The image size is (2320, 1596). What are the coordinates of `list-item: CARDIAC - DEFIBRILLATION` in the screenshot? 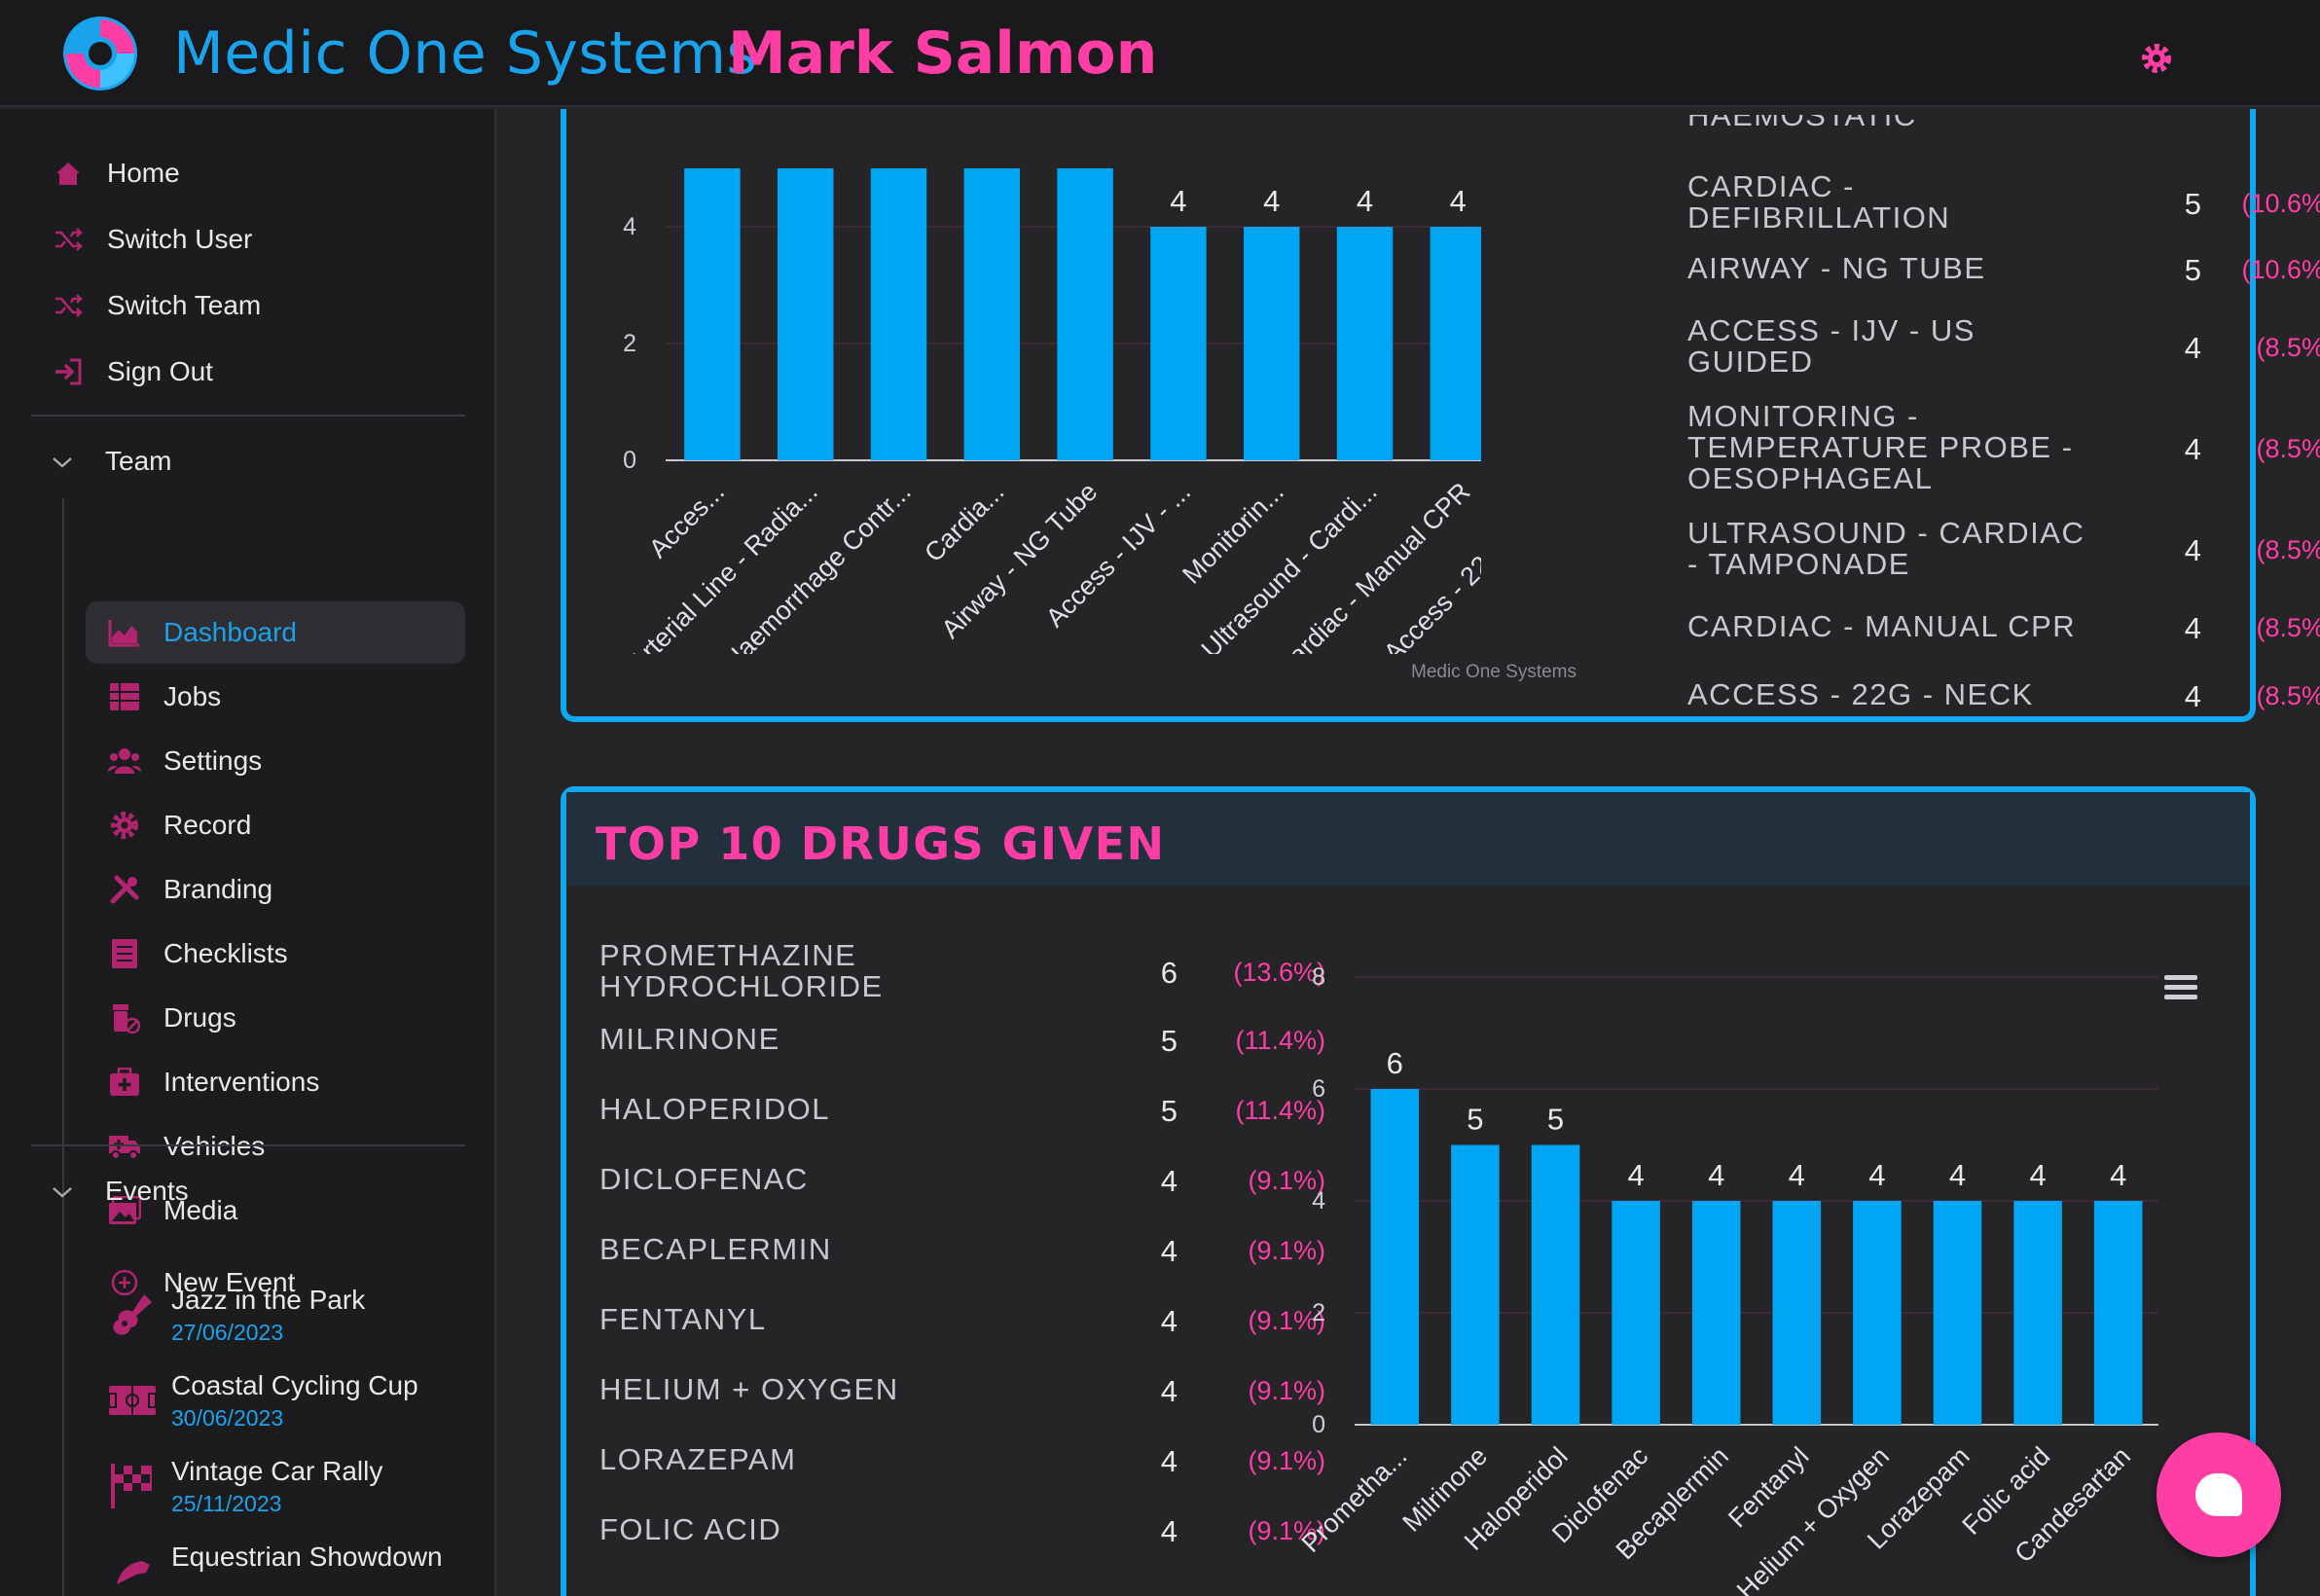 It's located at (1892, 202).